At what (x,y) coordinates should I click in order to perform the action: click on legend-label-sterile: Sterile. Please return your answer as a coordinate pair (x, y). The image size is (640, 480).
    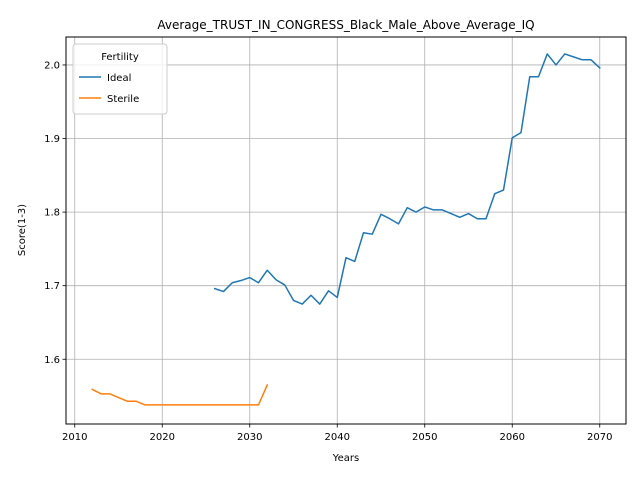
    Looking at the image, I should click on (123, 99).